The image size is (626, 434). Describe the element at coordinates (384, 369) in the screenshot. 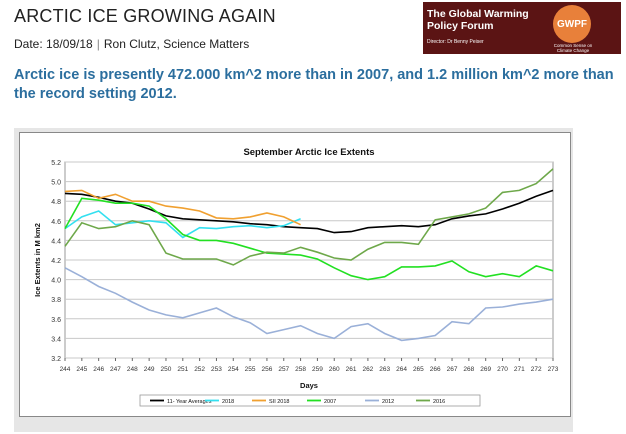

I see `x-tick-label: 263` at that location.